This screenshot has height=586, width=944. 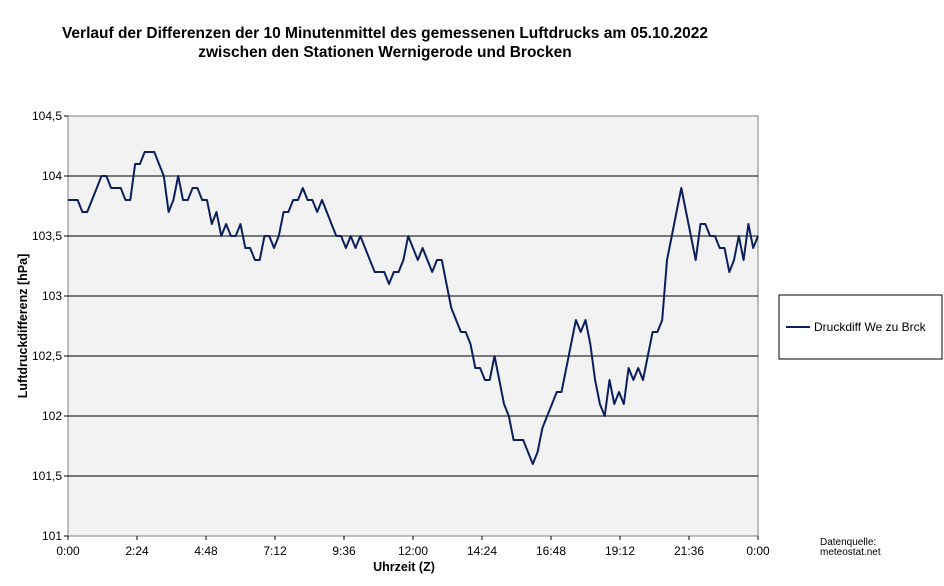 I want to click on x-tick-label: 16:48, so click(x=551, y=551).